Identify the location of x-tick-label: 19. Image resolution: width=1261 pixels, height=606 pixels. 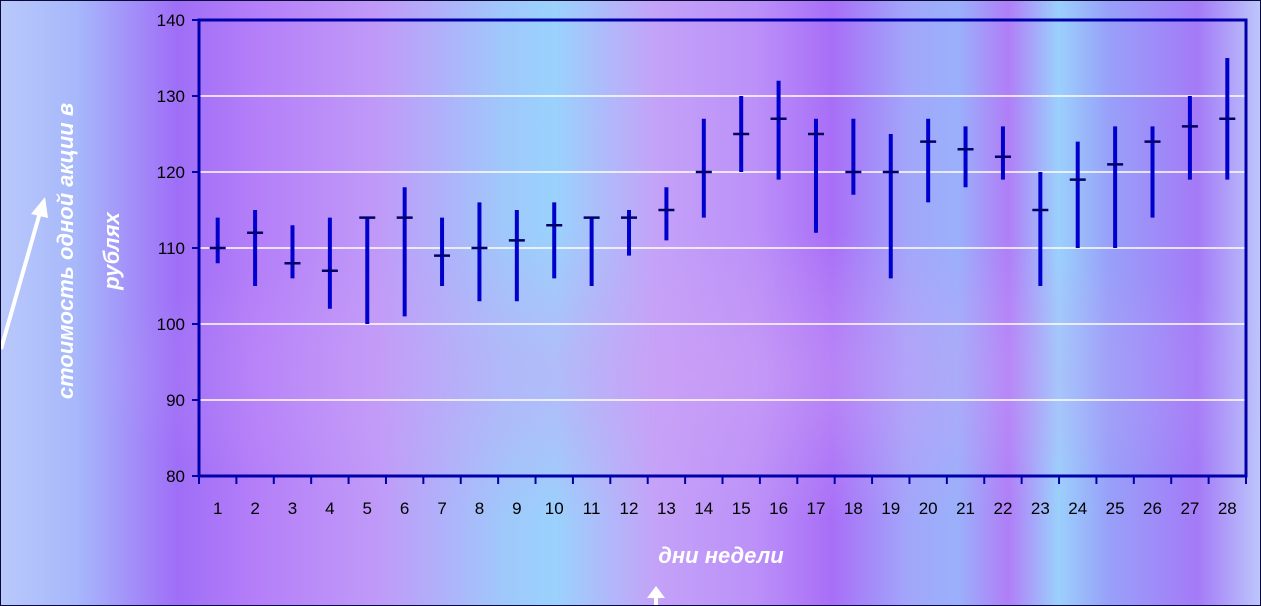
(890, 508).